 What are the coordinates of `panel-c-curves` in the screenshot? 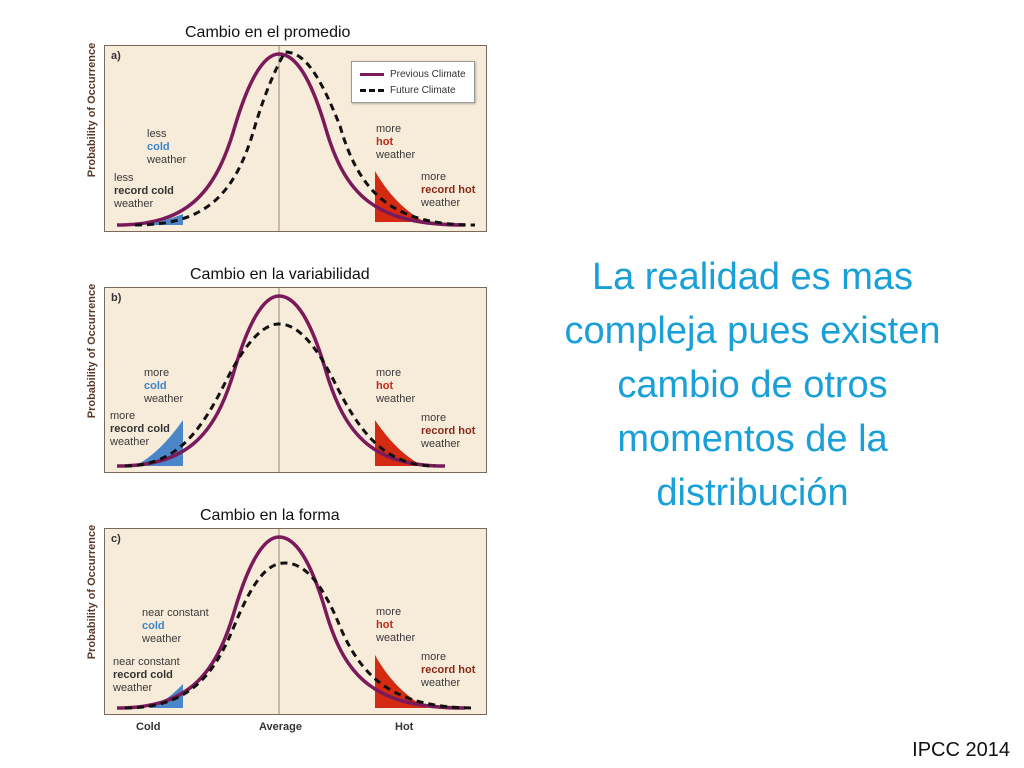 It's located at (296, 621).